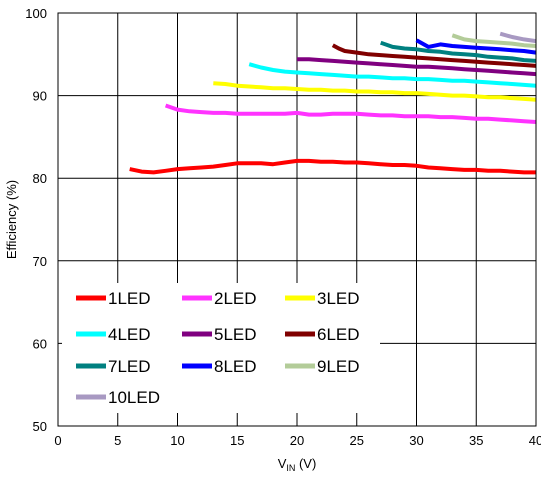 This screenshot has width=541, height=477. I want to click on series-line-9led, so click(494, 40).